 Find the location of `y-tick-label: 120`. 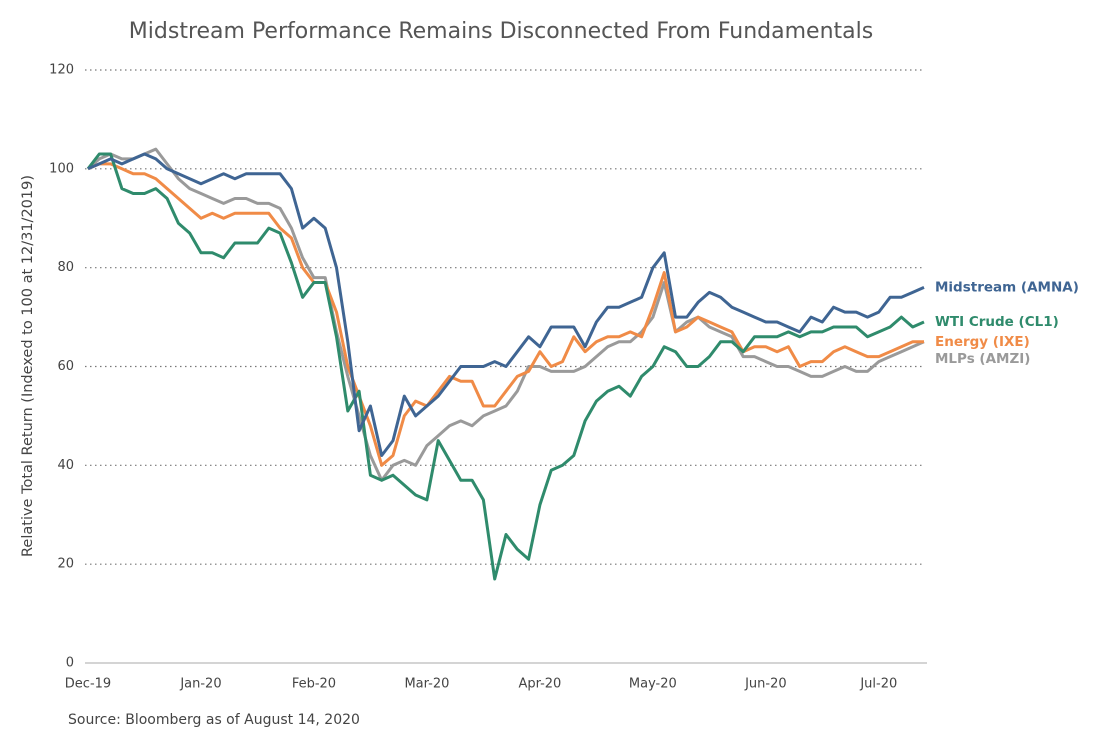

y-tick-label: 120 is located at coordinates (61, 70).